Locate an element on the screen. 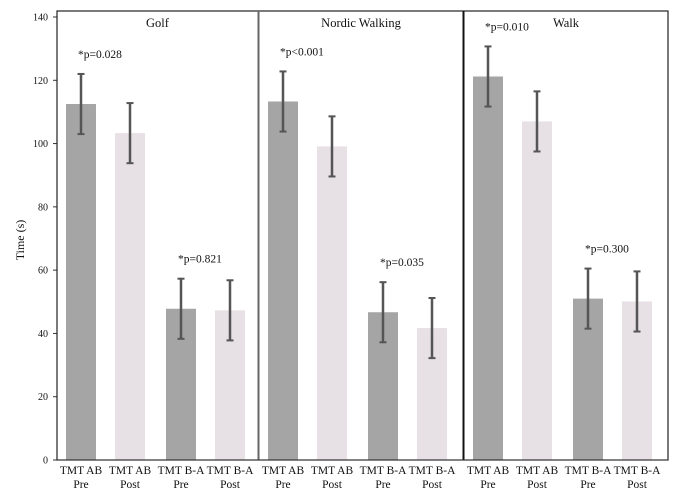 The height and width of the screenshot is (492, 675). y-axis-label: Time (s) is located at coordinates (20, 240).